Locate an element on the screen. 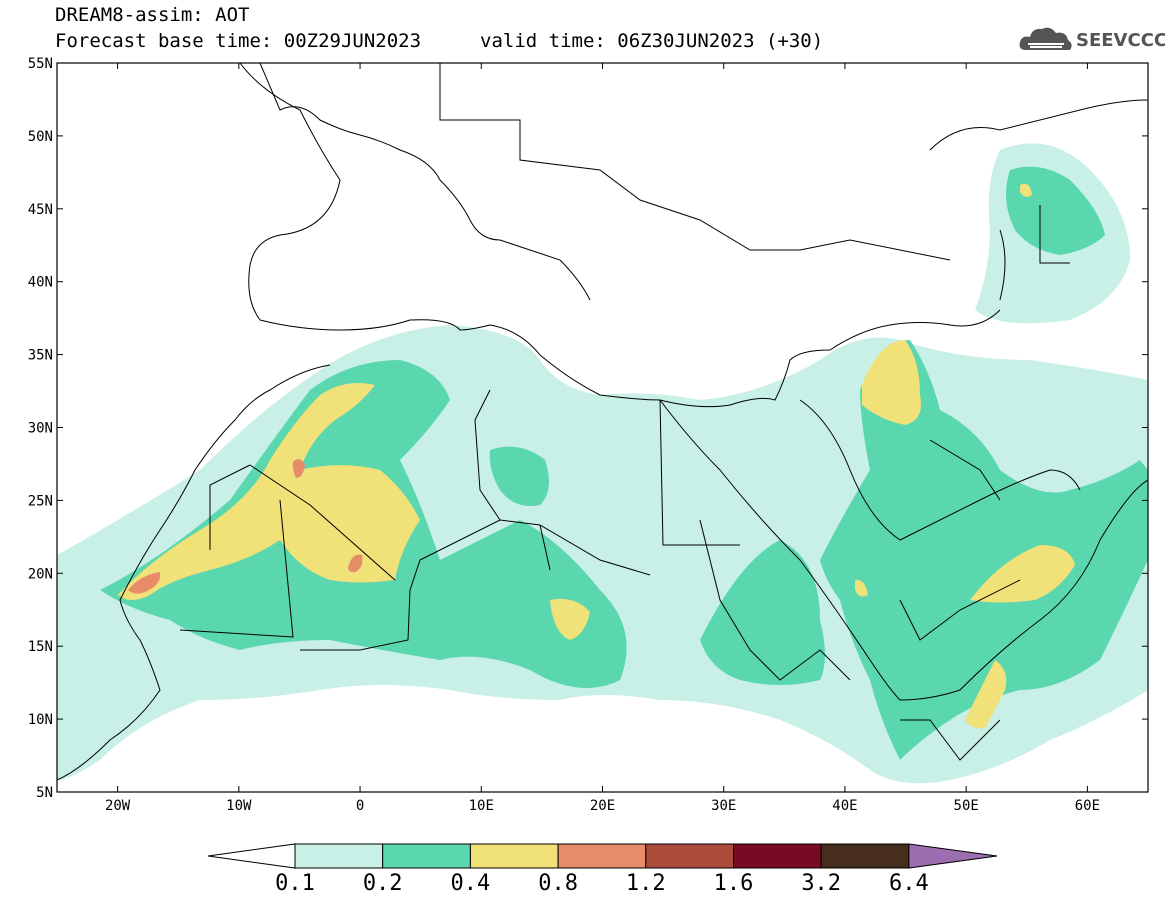 This screenshot has width=1165, height=905. aot-contour-0.8 is located at coordinates (245, 526).